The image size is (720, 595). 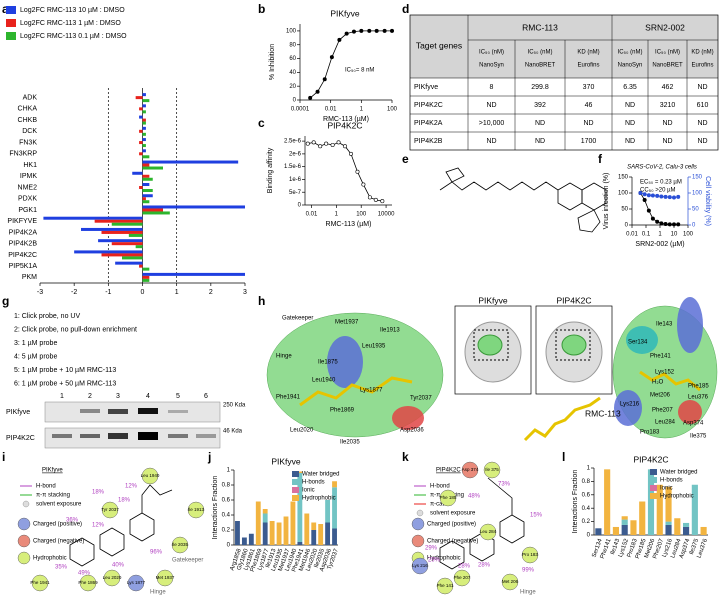 I want to click on table-cell: 299.8, so click(x=540, y=87).